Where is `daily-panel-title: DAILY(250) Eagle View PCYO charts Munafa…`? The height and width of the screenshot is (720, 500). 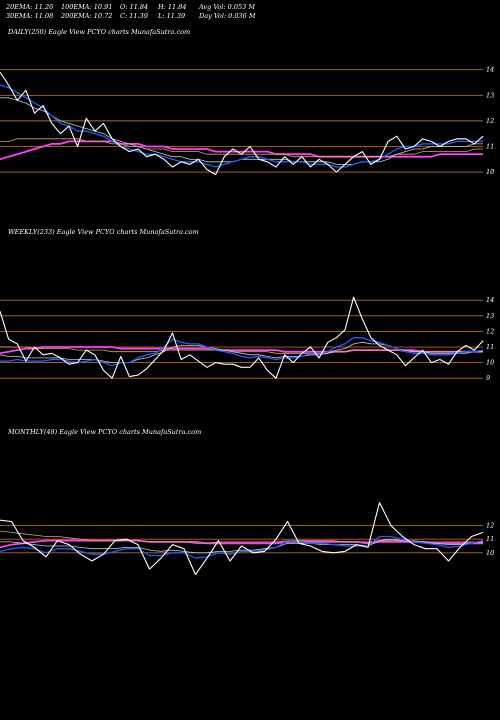
daily-panel-title: DAILY(250) Eagle View PCYO charts Munafa… is located at coordinates (99, 32).